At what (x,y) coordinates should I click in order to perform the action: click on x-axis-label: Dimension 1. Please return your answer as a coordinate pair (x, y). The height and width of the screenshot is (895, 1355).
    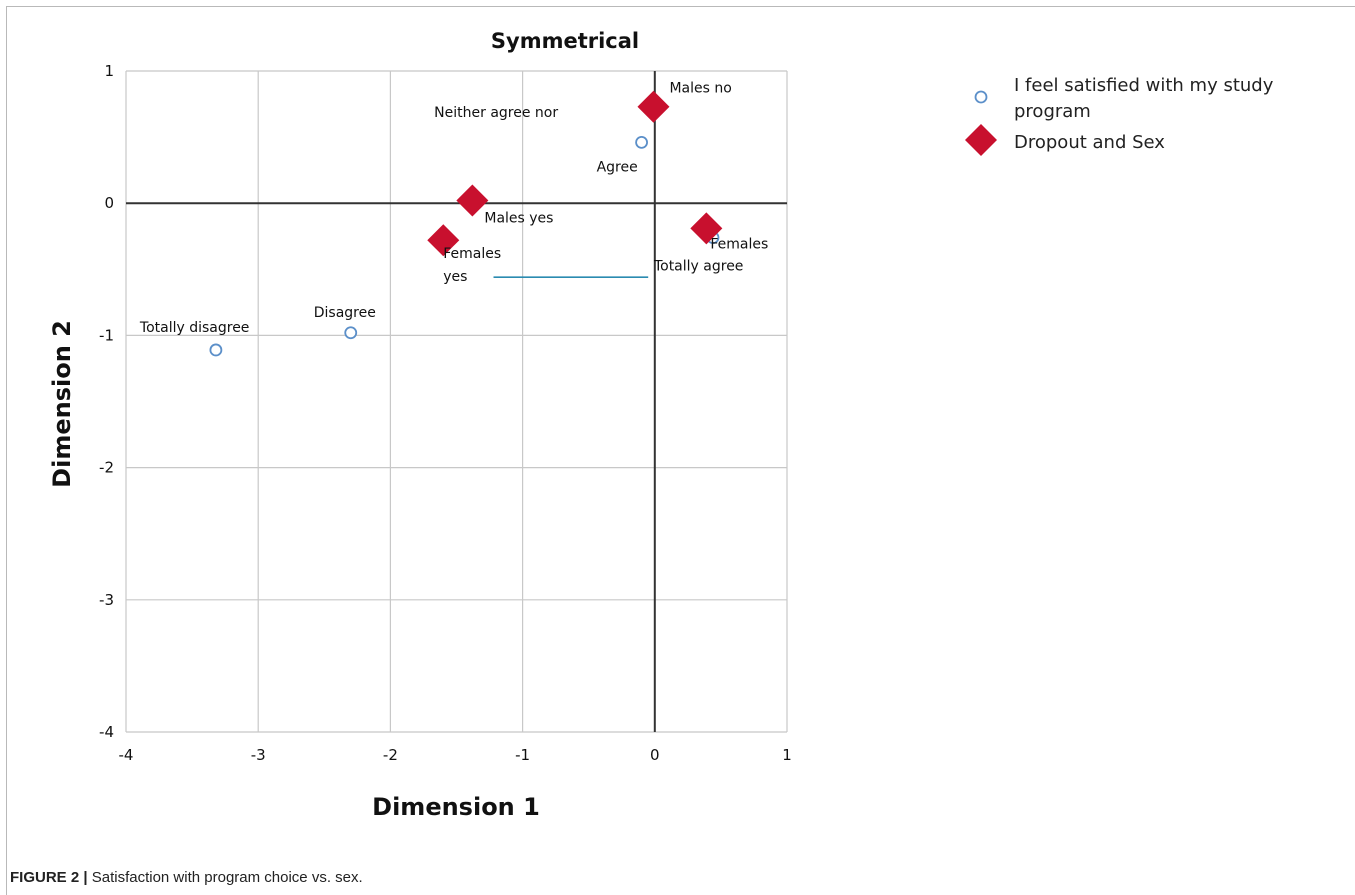
    Looking at the image, I should click on (456, 807).